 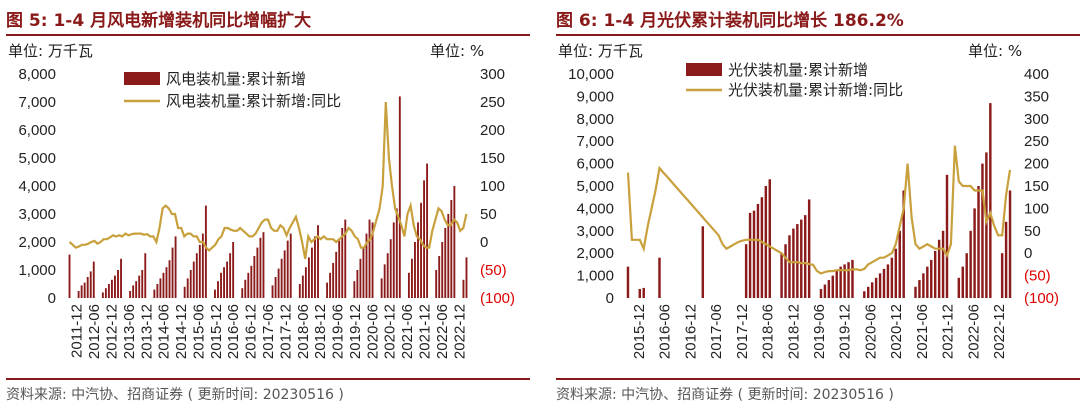 I want to click on x-tick-label: 2022-12, so click(x=999, y=331).